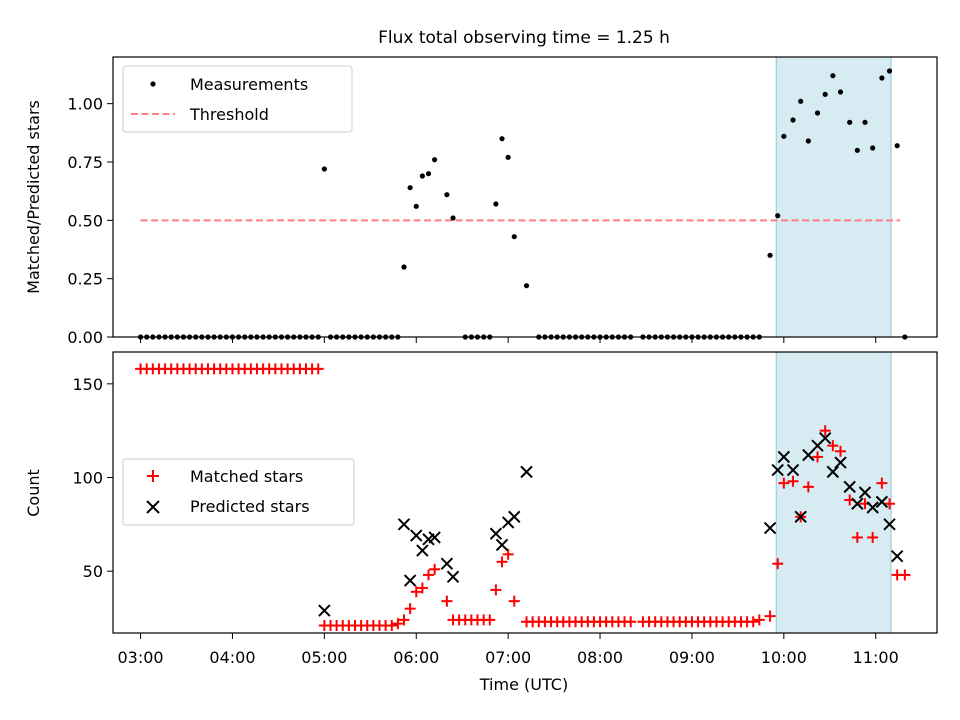 The image size is (960, 720). What do you see at coordinates (600, 657) in the screenshot?
I see `x-tick-label: 08:00` at bounding box center [600, 657].